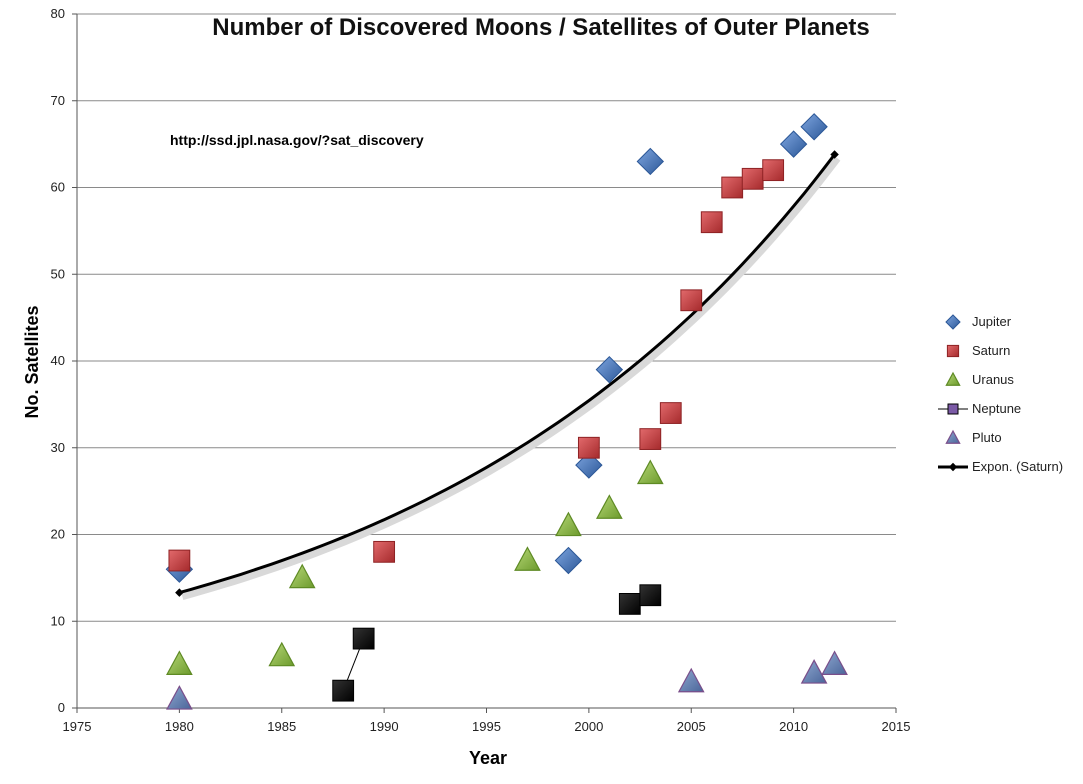 The image size is (1083, 784). I want to click on x-tick-label: 1980, so click(179, 726).